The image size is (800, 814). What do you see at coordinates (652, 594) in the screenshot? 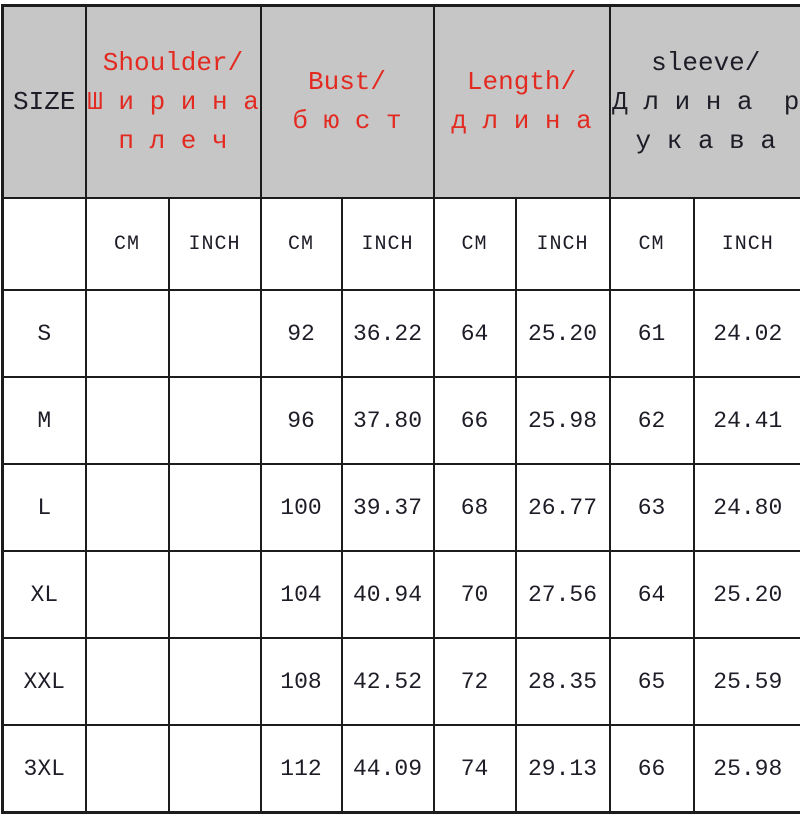
I see `value-sleeve-cm: 64` at bounding box center [652, 594].